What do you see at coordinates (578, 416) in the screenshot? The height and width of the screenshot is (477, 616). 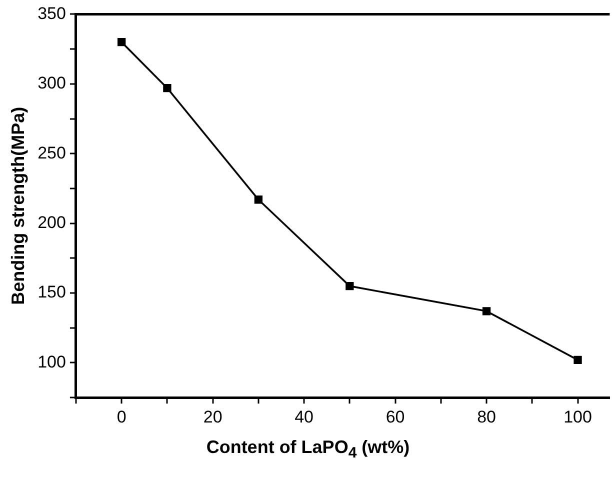 I see `x-tick-label: 100` at bounding box center [578, 416].